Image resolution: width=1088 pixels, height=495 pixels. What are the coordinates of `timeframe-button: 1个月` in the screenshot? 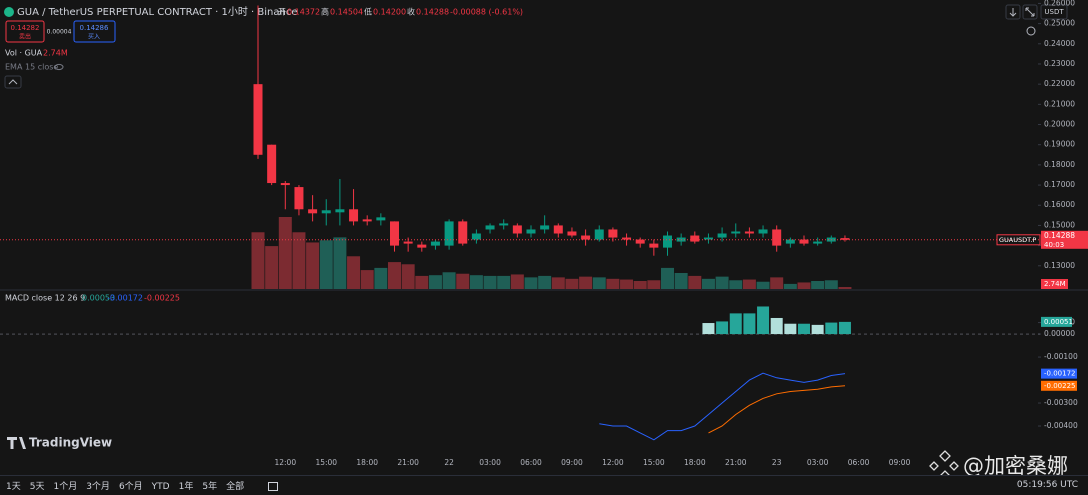 It's located at (65, 487).